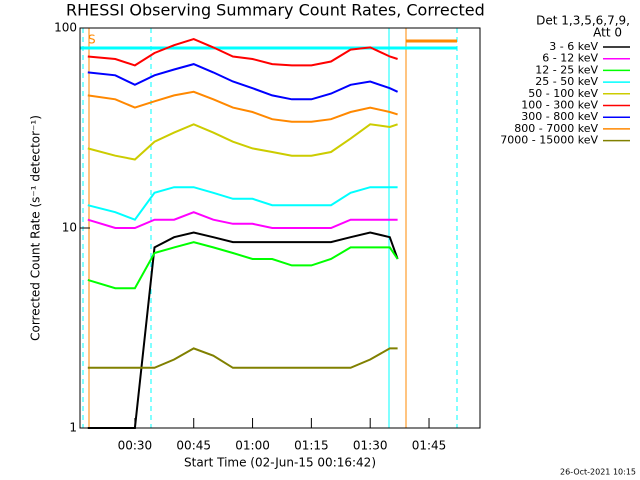 This screenshot has height=480, width=640. What do you see at coordinates (252, 446) in the screenshot?
I see `x-tick-label: 01:00` at bounding box center [252, 446].